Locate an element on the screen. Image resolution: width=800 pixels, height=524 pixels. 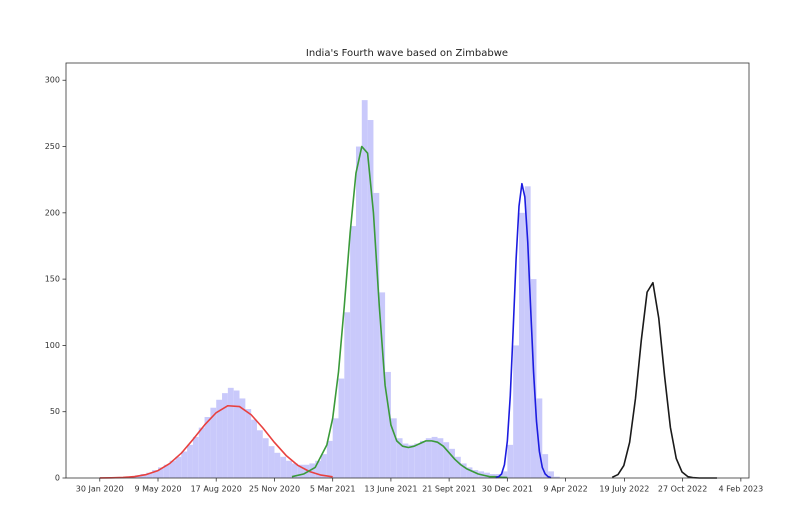
y-tick-label: 150 is located at coordinates (52, 279).